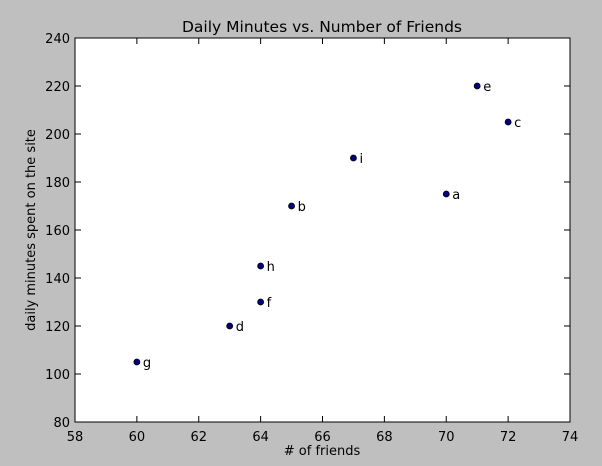  I want to click on point-label-g: g, so click(147, 363).